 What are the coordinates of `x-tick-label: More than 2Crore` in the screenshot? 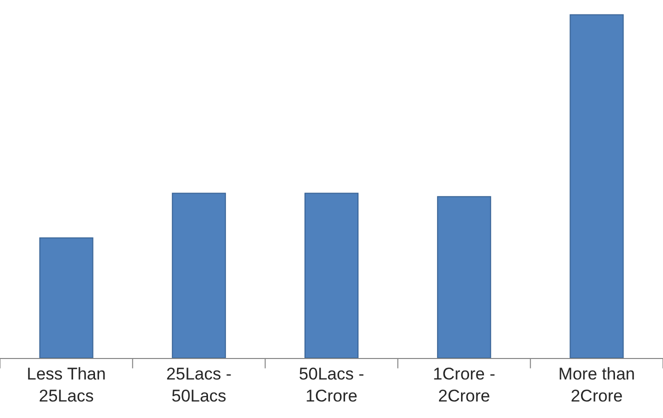 It's located at (596, 385).